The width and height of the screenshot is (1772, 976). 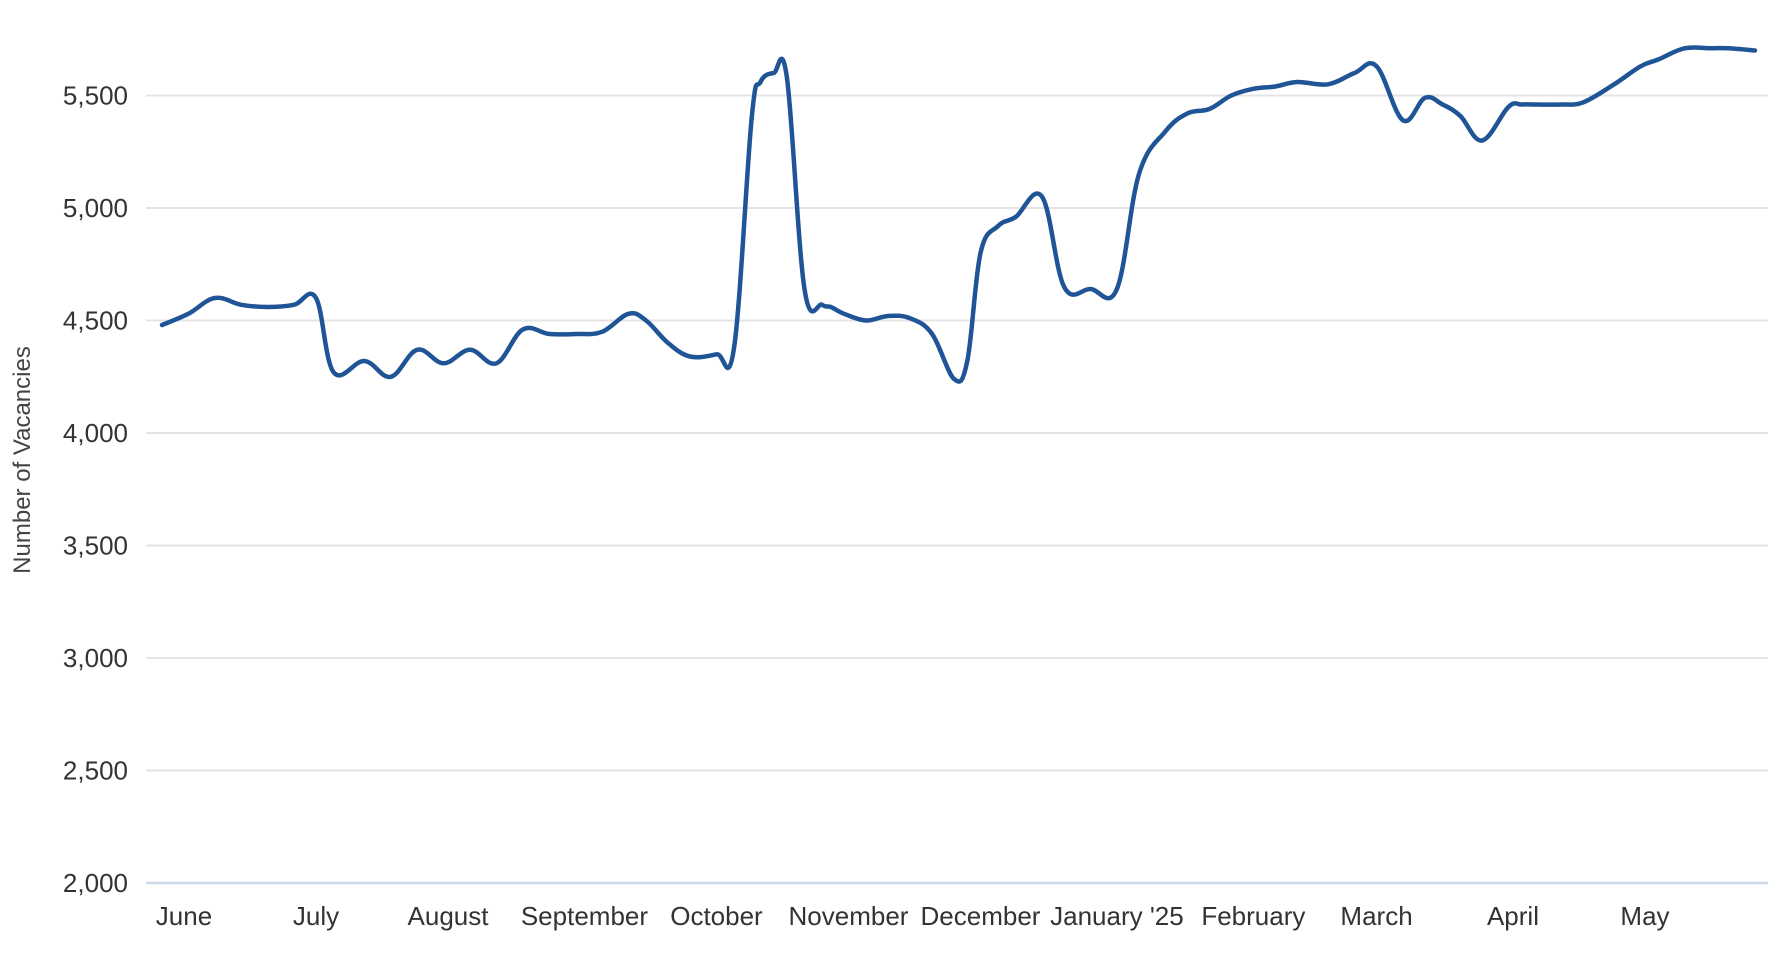 What do you see at coordinates (95, 883) in the screenshot?
I see `y-tick-label: 2,000` at bounding box center [95, 883].